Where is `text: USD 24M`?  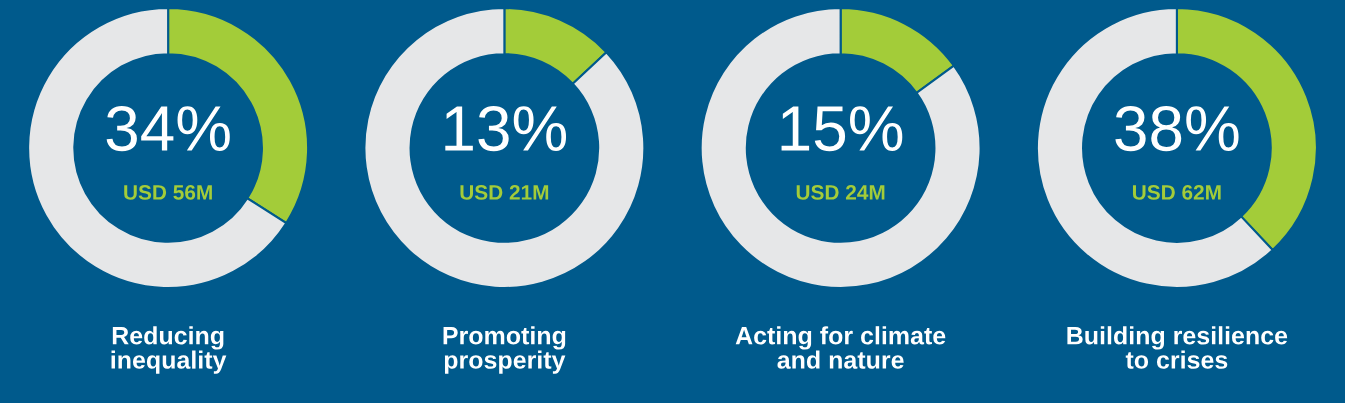
text: USD 24M is located at coordinates (840, 192).